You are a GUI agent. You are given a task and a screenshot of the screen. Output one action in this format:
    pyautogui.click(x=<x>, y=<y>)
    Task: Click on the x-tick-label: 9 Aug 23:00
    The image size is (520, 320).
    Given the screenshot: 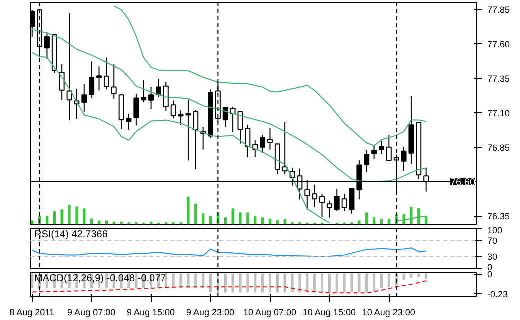 What is the action you would take?
    pyautogui.click(x=210, y=313)
    